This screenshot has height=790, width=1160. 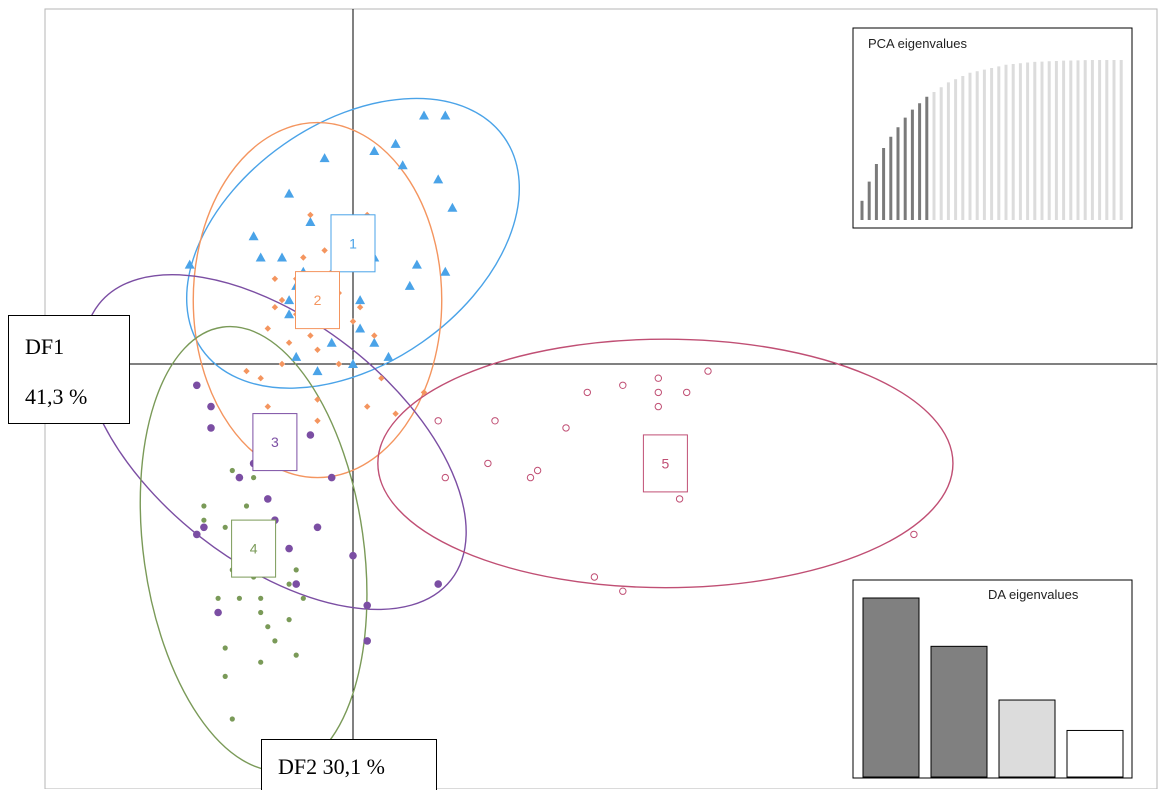 I want to click on group-1-label: 1, so click(x=353, y=243).